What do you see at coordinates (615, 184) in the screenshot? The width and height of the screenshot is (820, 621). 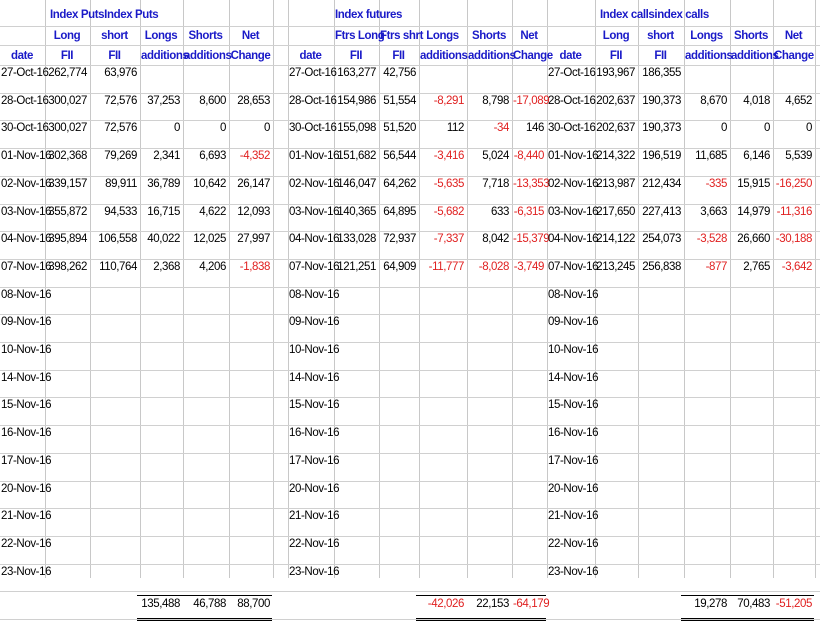 I see `value-cell: 213,987` at bounding box center [615, 184].